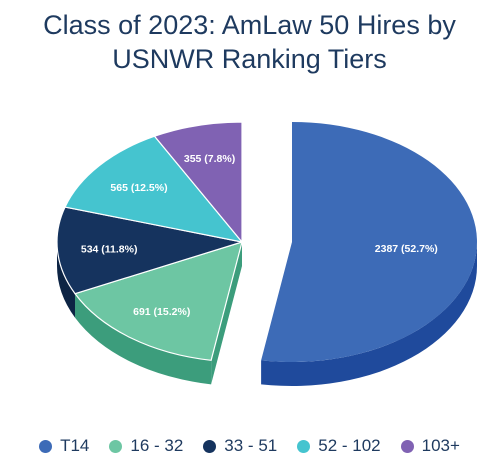 The image size is (499, 470). Describe the element at coordinates (209, 159) in the screenshot. I see `slice-label-103-: 355 (7.8%)` at that location.